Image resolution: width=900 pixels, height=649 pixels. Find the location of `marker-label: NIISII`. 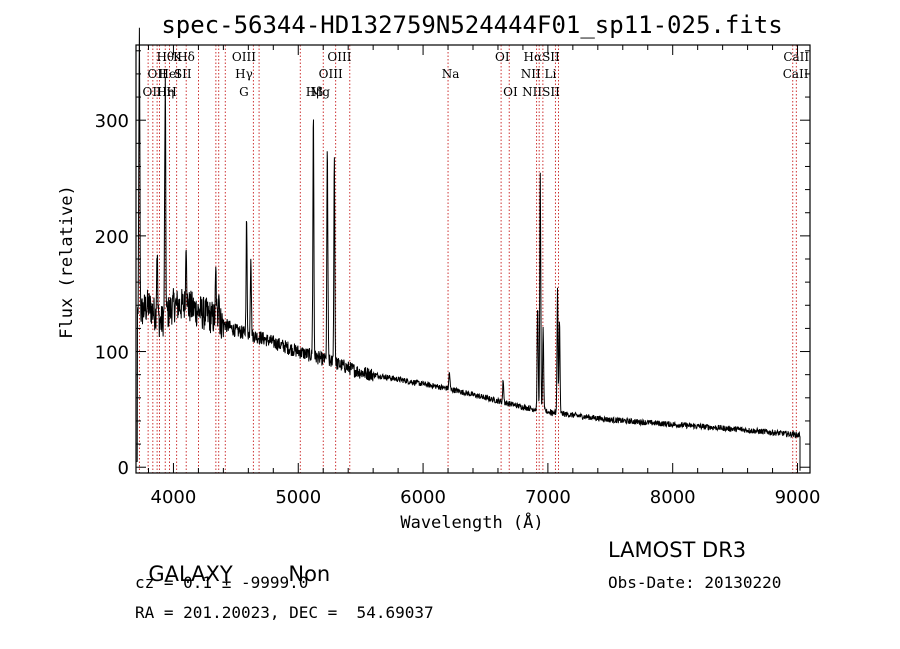

marker-label: NIISII is located at coordinates (541, 92).